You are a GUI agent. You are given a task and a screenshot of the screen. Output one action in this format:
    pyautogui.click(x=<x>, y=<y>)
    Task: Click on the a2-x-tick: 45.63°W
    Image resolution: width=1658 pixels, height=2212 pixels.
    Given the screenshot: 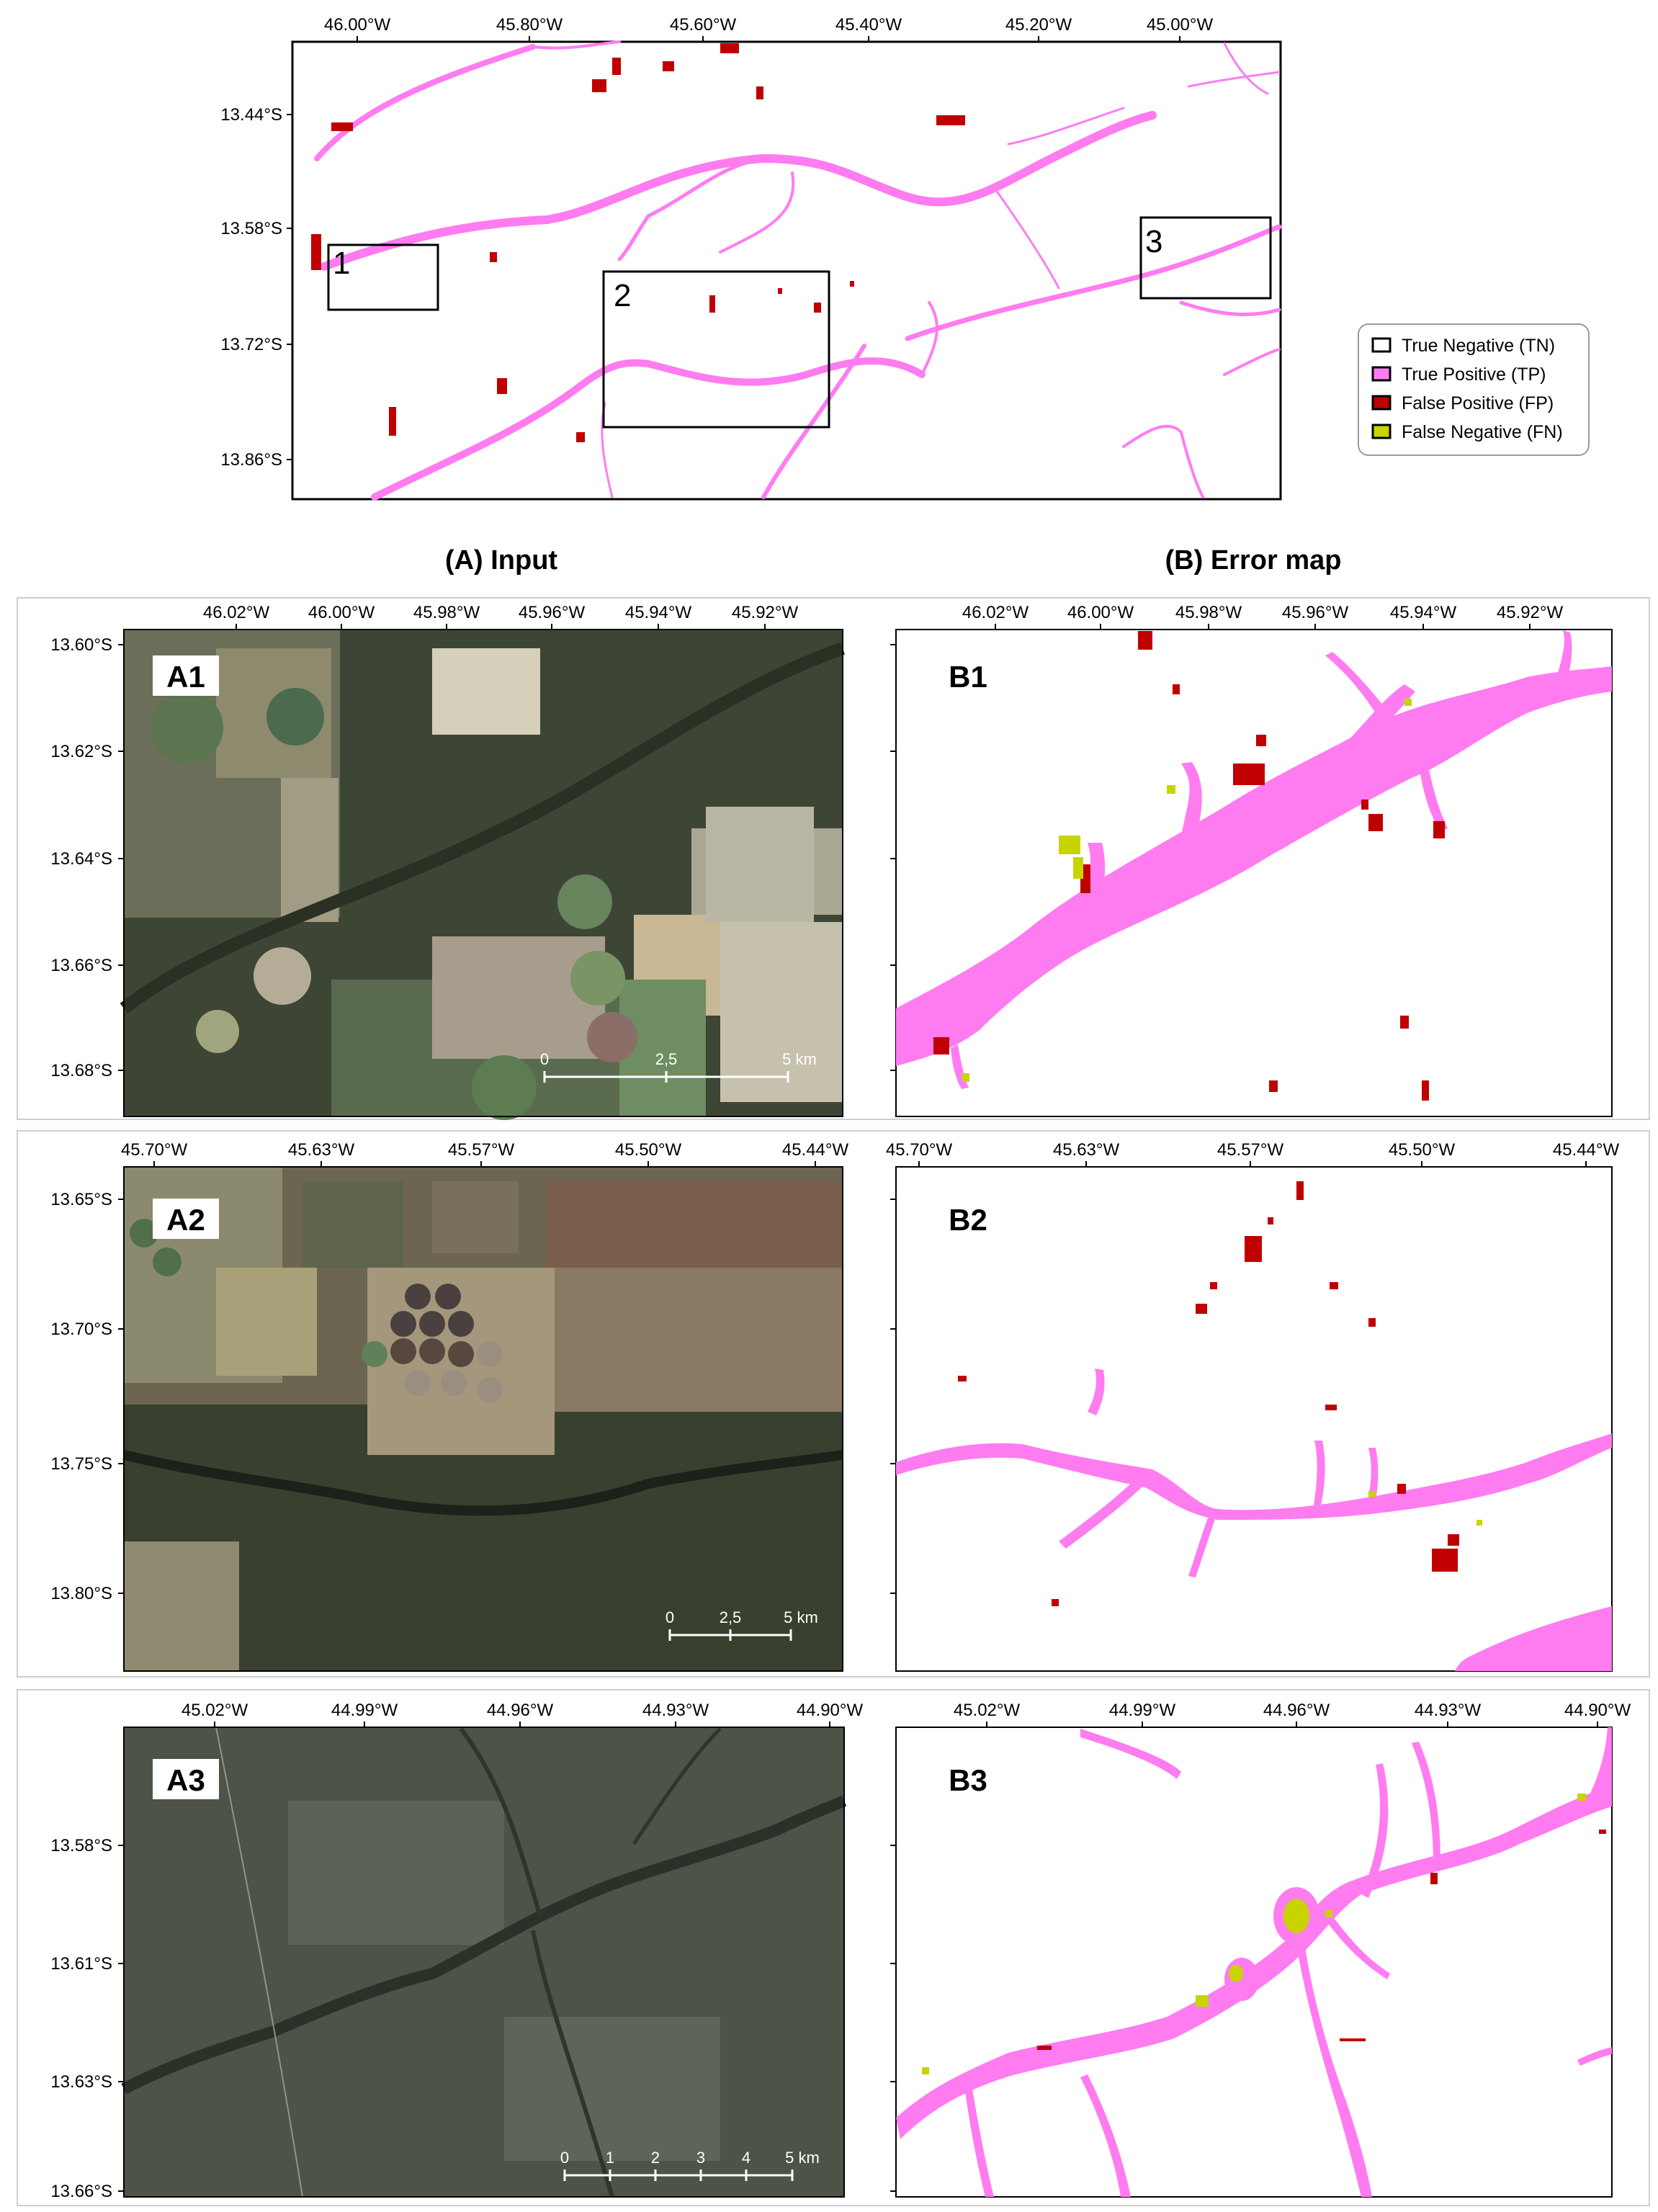 What is the action you would take?
    pyautogui.click(x=321, y=1150)
    